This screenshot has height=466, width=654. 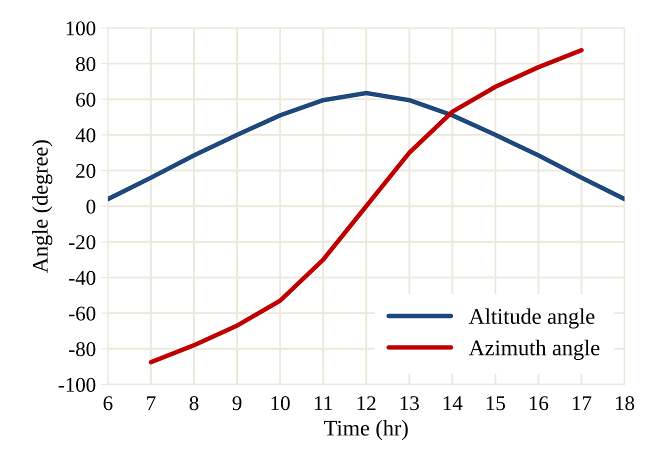 What do you see at coordinates (366, 430) in the screenshot?
I see `x-axis-title: Time (hr)` at bounding box center [366, 430].